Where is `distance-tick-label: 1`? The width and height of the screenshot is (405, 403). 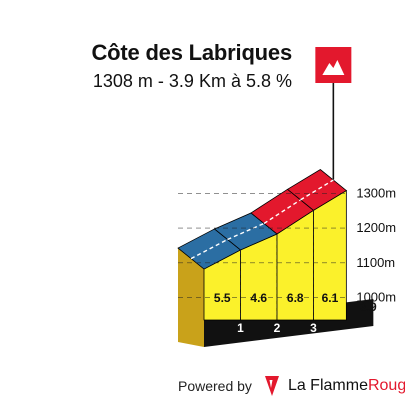
distance-tick-label: 1 is located at coordinates (240, 328).